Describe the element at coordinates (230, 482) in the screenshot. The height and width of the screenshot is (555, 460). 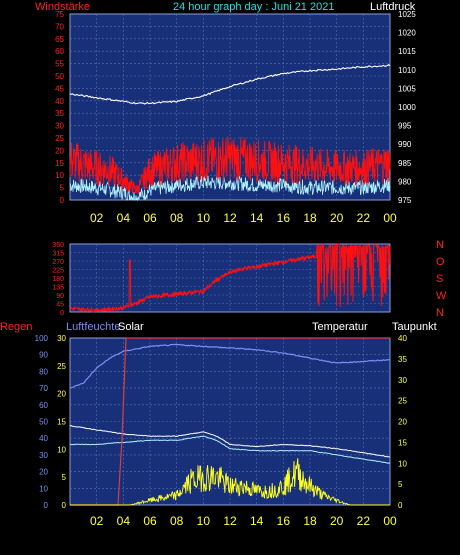
I see `solar-line` at that location.